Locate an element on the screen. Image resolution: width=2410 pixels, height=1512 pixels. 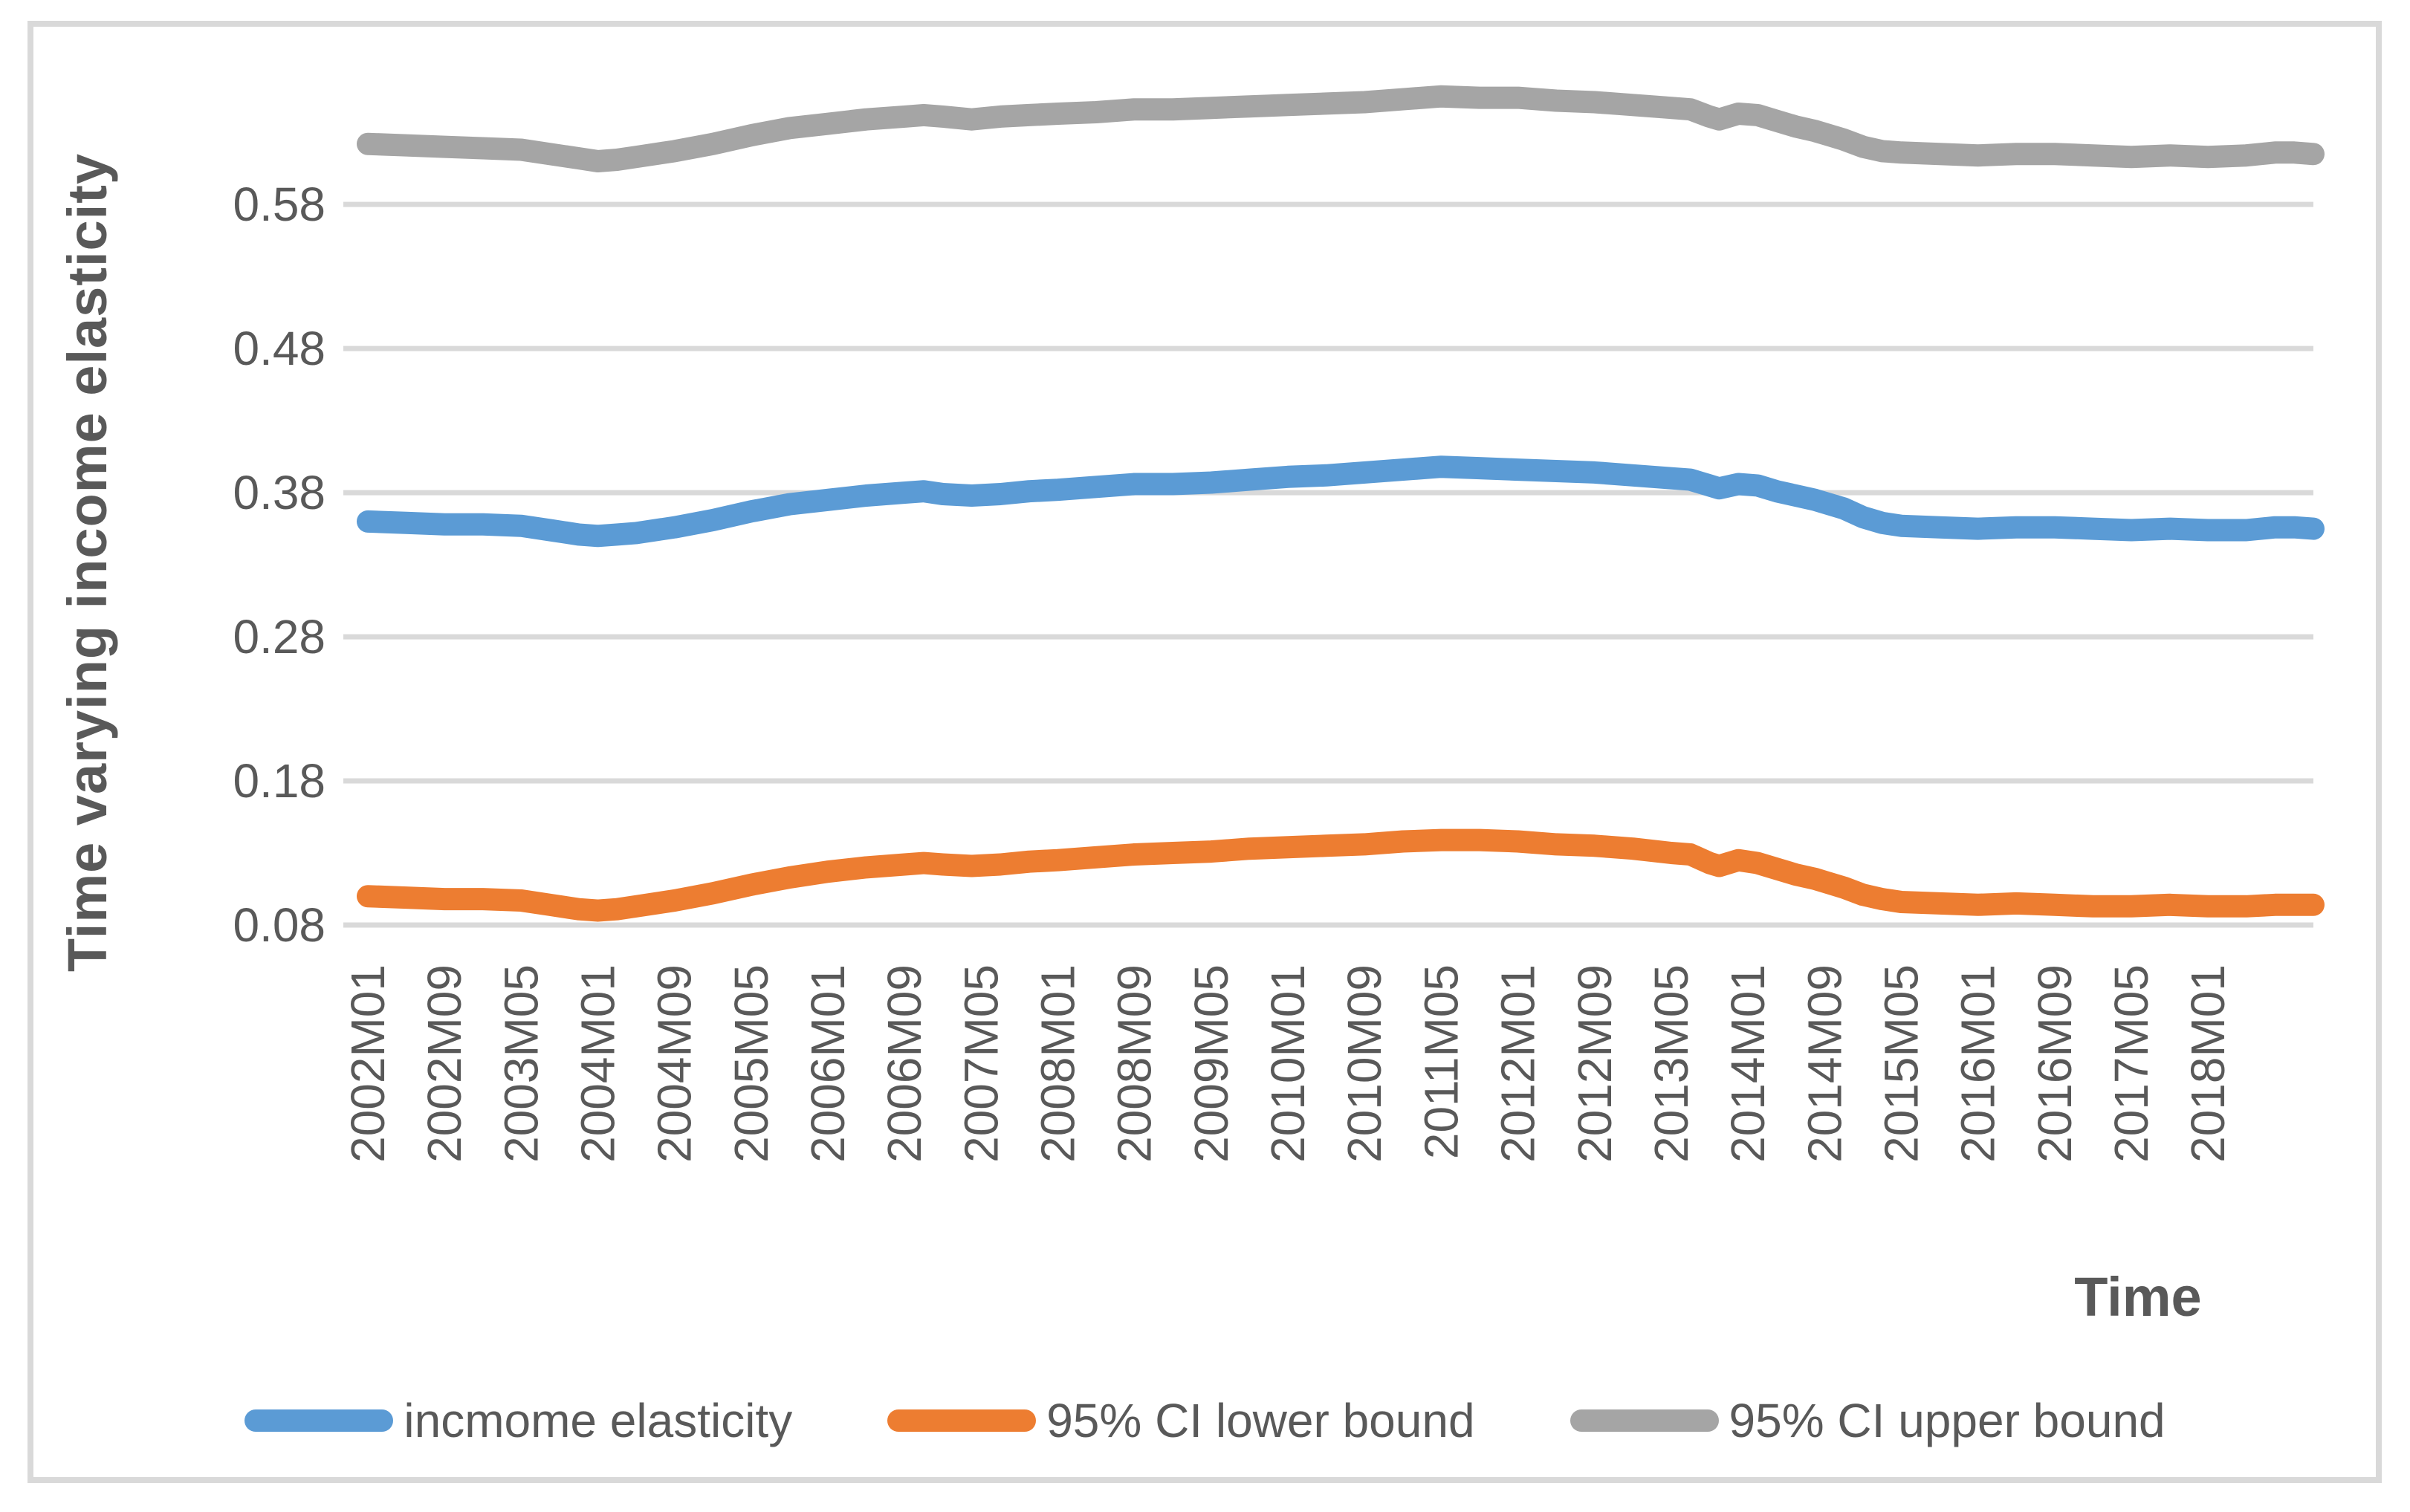
x-tick-label: 2006M01 is located at coordinates (828, 1063).